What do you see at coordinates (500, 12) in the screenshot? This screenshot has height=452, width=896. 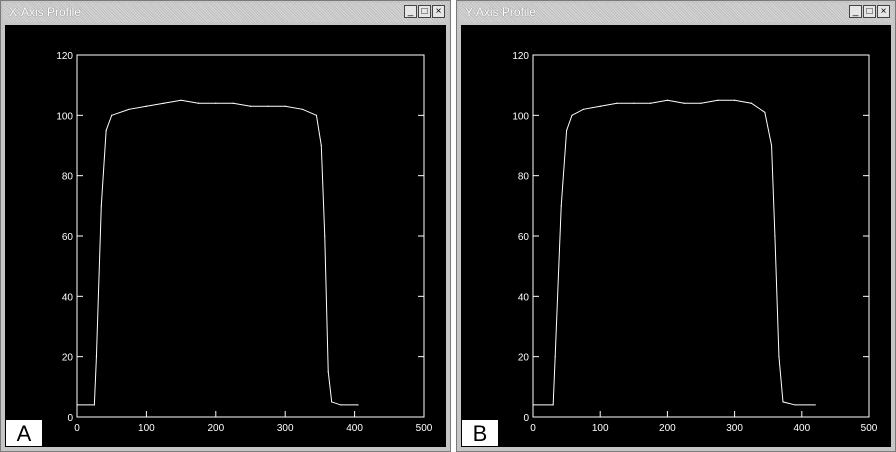 I see `window-title: Y-Axis Profile` at bounding box center [500, 12].